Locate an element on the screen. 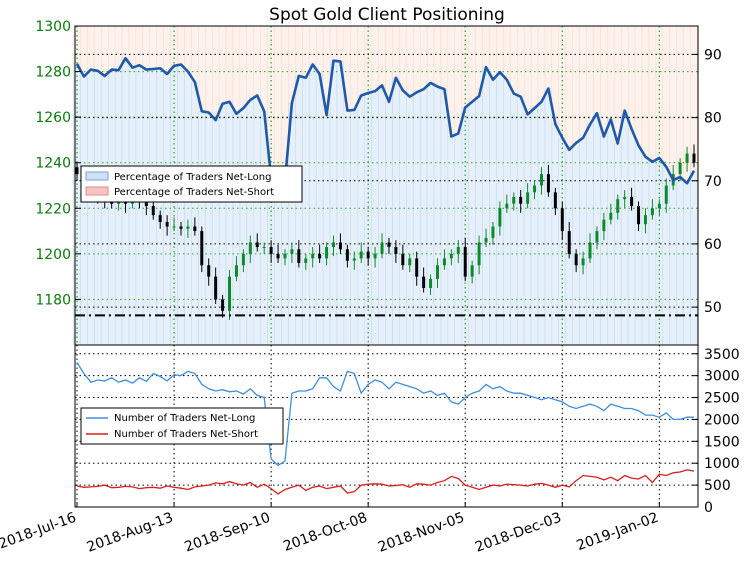  upper-left-axis: 1180 1200 1220 1240 1260 1280 1300 is located at coordinates (58, 163).